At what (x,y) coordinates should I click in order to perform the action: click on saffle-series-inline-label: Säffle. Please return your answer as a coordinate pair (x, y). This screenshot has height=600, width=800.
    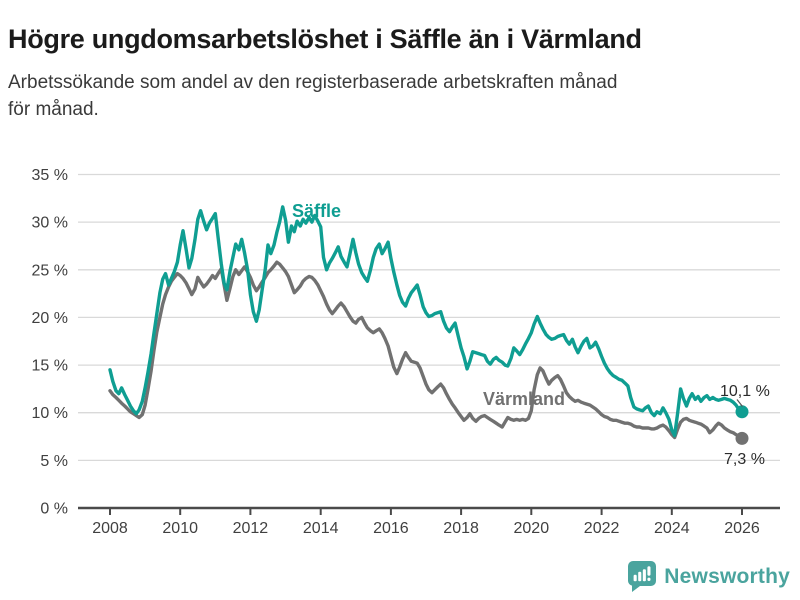
    Looking at the image, I should click on (316, 211).